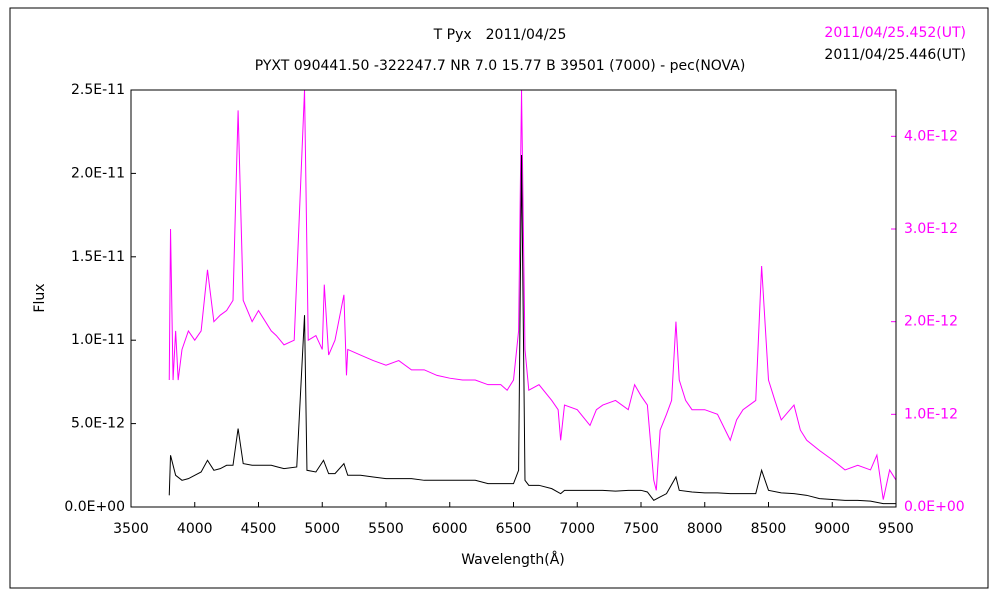  Describe the element at coordinates (577, 529) in the screenshot. I see `x-tick-label: 7000` at that location.